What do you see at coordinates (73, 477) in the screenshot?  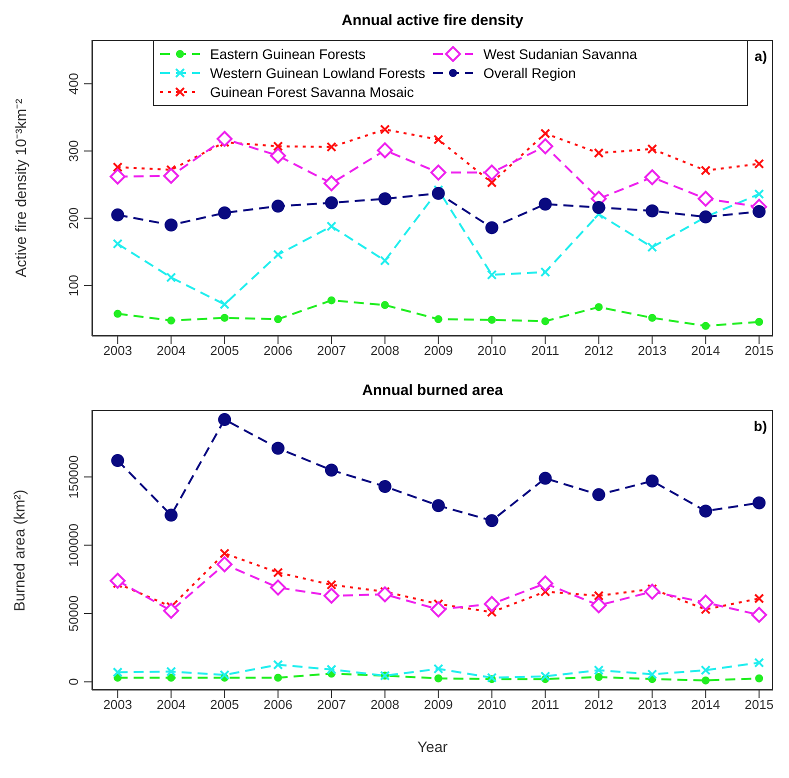 I see `y-tick-label: 150000` at bounding box center [73, 477].